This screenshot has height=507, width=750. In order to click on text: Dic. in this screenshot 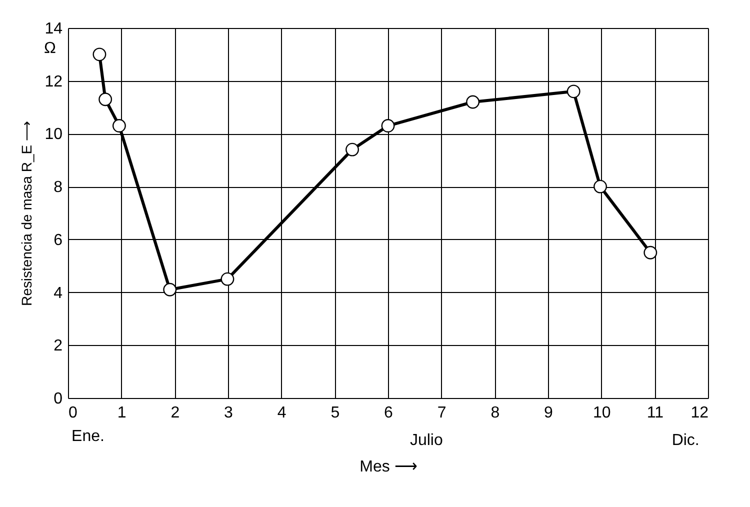, I will do `click(686, 440)`.